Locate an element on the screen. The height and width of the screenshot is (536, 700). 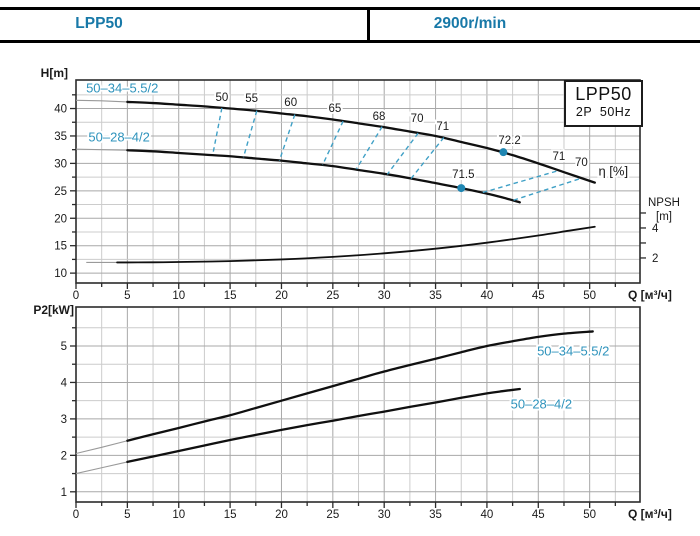
label-65: 65 is located at coordinates (334, 109).